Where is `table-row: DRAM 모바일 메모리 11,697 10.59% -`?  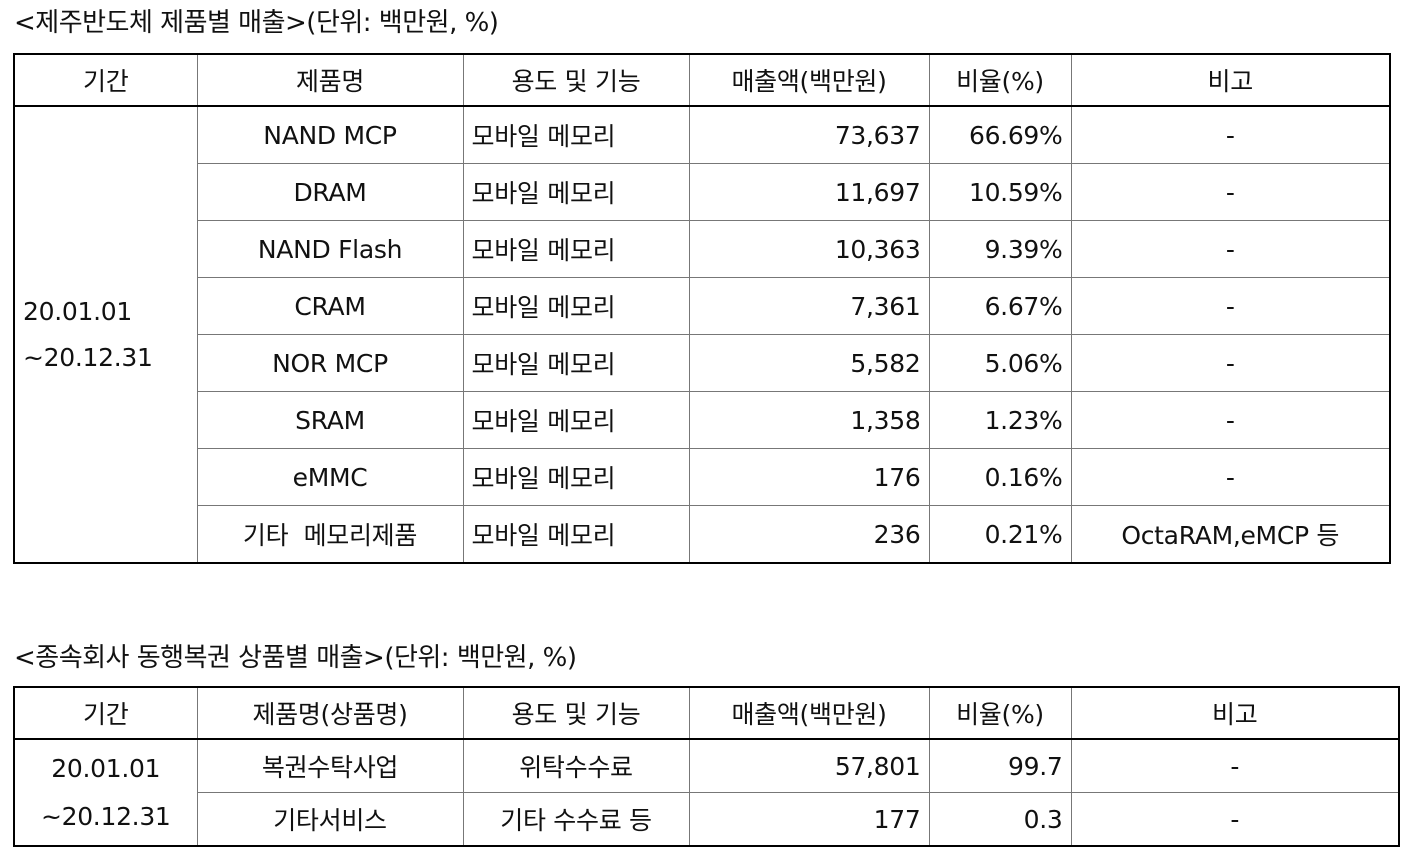
table-row: DRAM 모바일 메모리 11,697 10.59% - is located at coordinates (702, 192).